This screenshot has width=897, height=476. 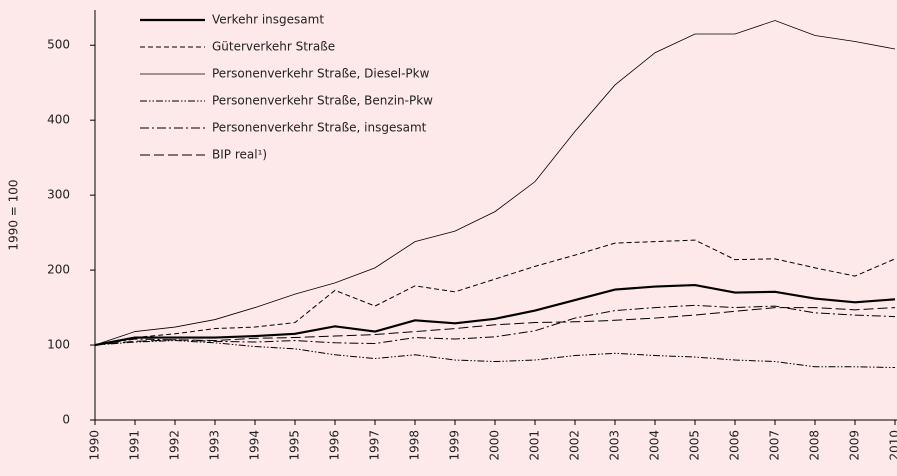 What do you see at coordinates (319, 128) in the screenshot?
I see `legend-label: Personenverkehr Straße, insgesamt` at bounding box center [319, 128].